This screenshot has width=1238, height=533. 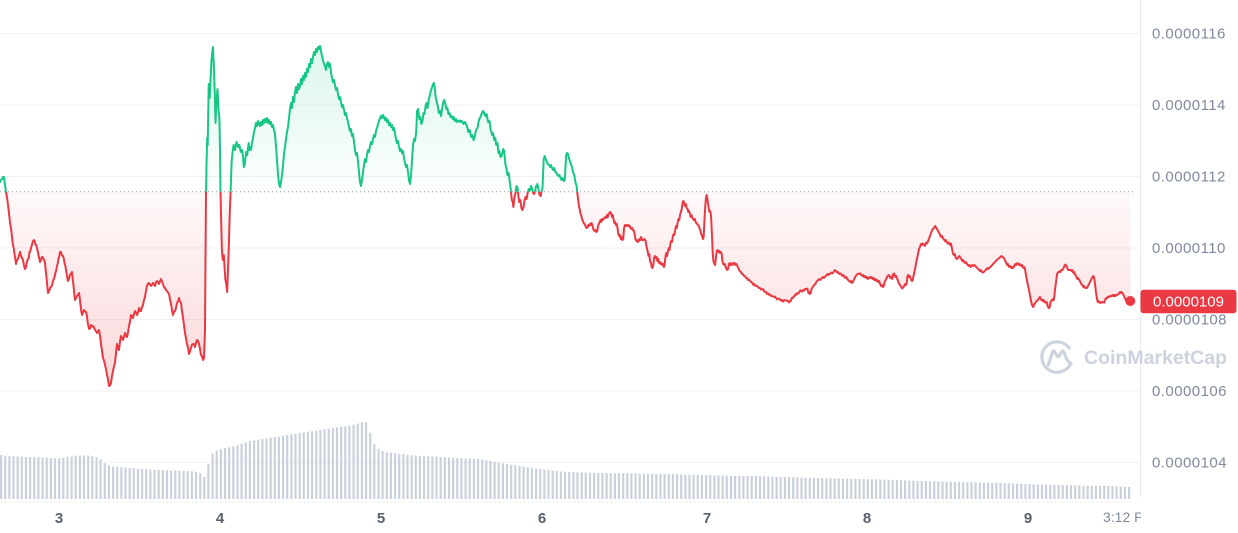 What do you see at coordinates (1028, 518) in the screenshot?
I see `svg-text: 9` at bounding box center [1028, 518].